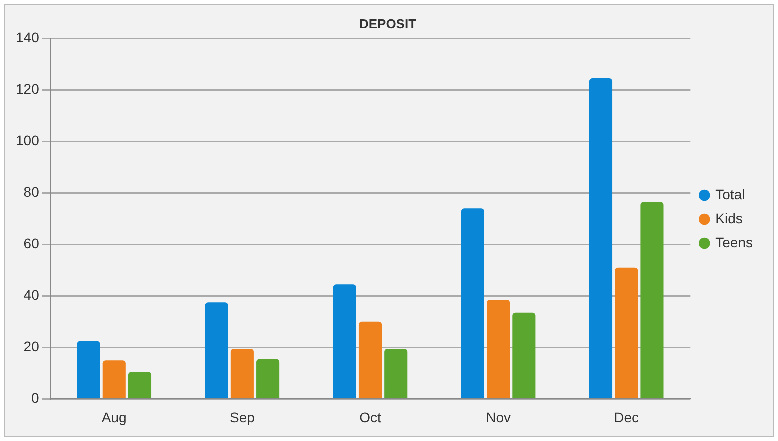 The width and height of the screenshot is (778, 441). Describe the element at coordinates (28, 37) in the screenshot. I see `y-tick-label: 140` at that location.